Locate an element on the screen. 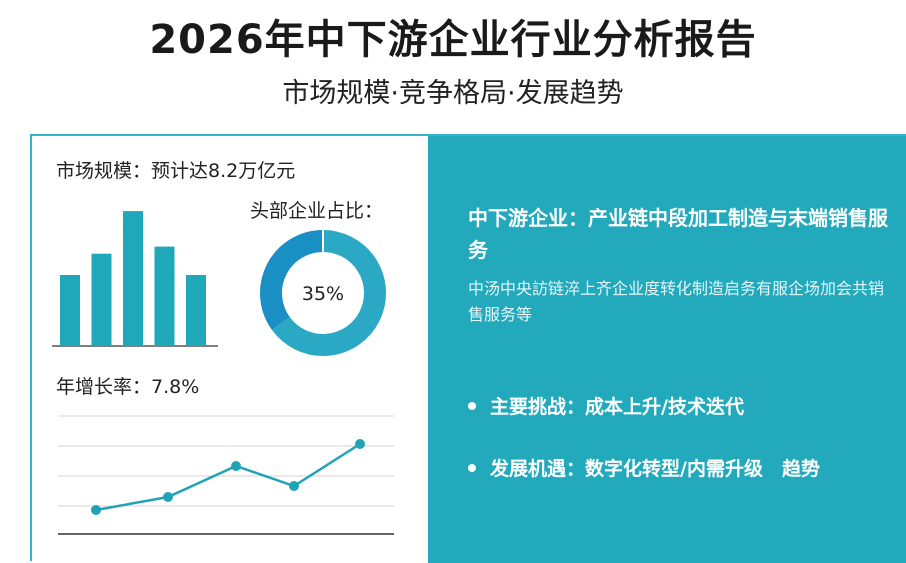 This screenshot has width=906, height=563. market-size-label: 市场规模：预计达8.2万亿元 is located at coordinates (176, 171).